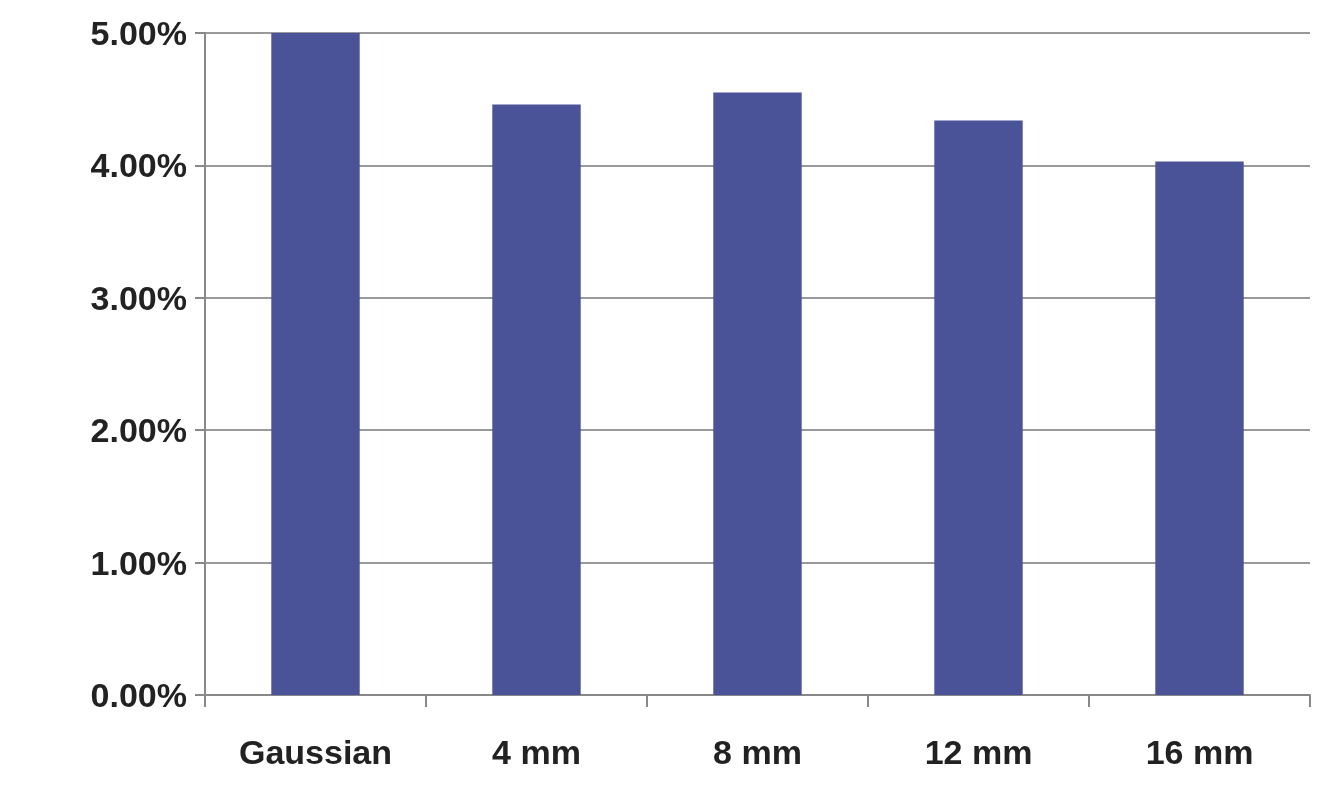  Describe the element at coordinates (138, 33) in the screenshot. I see `y-tick-label: 5.00%` at that location.